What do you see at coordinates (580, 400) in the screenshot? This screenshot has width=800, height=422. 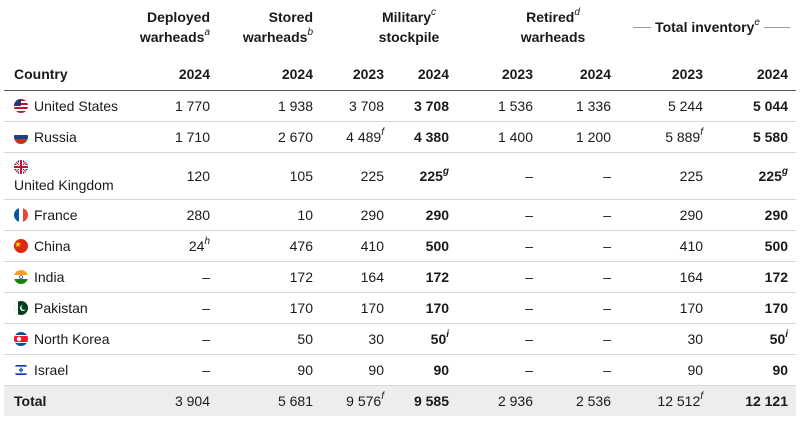 I see `retired-2024-cell: 2 536` at bounding box center [580, 400].